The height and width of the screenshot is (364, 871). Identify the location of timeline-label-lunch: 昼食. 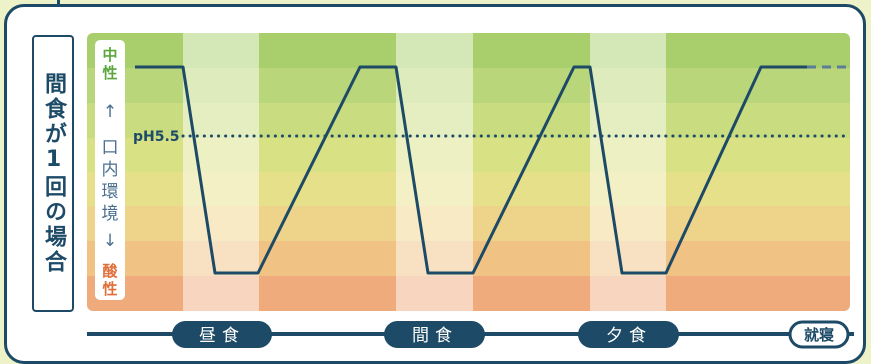
(222, 336).